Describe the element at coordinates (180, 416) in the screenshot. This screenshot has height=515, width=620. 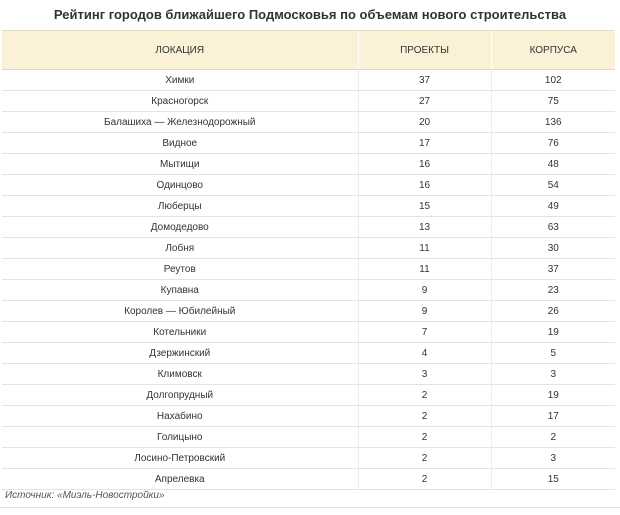
I see `location-cell: Нахабино` at that location.